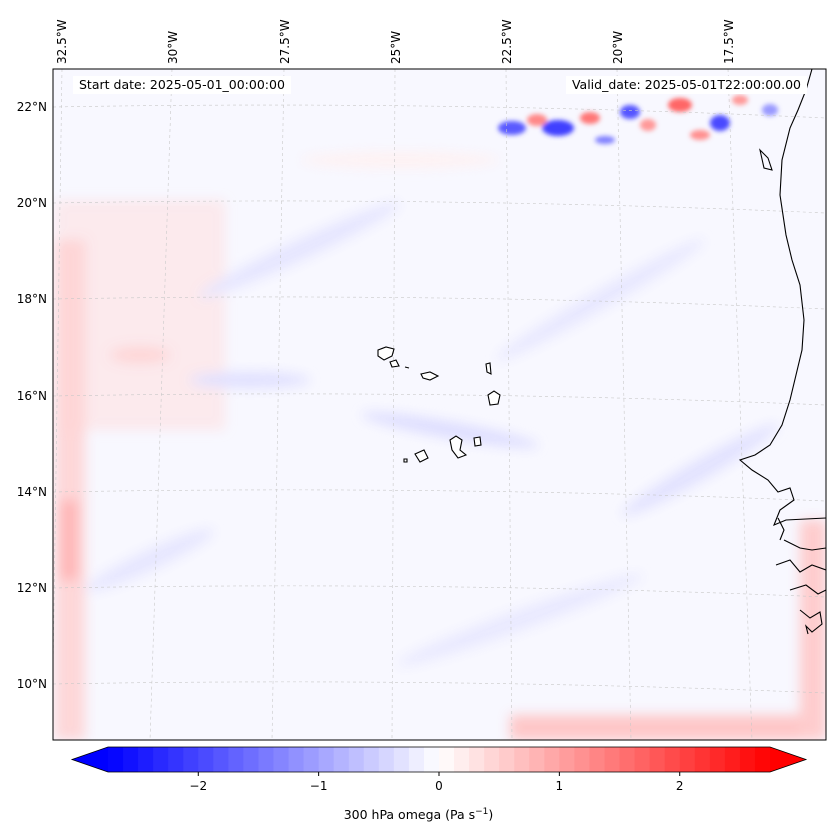  Describe the element at coordinates (686, 85) in the screenshot. I see `valid-date: Valid_date: 2025-05-01T22:00:00.00` at that location.